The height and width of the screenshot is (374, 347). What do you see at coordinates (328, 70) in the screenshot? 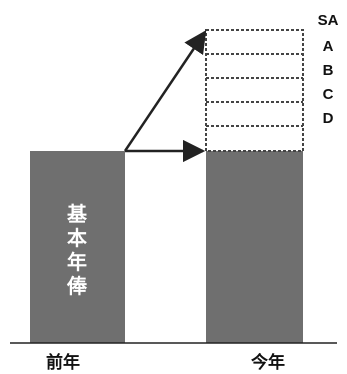
I see `grade-label-b: B` at bounding box center [328, 70].